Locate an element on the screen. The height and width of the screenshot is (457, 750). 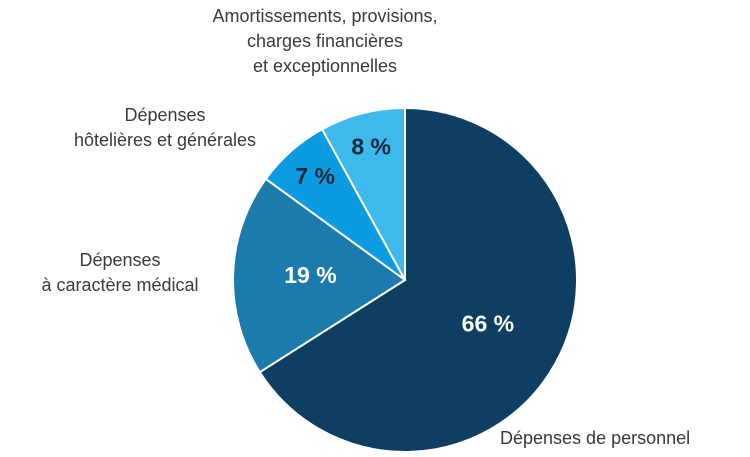
slice-value-label: 7 % is located at coordinates (315, 176).